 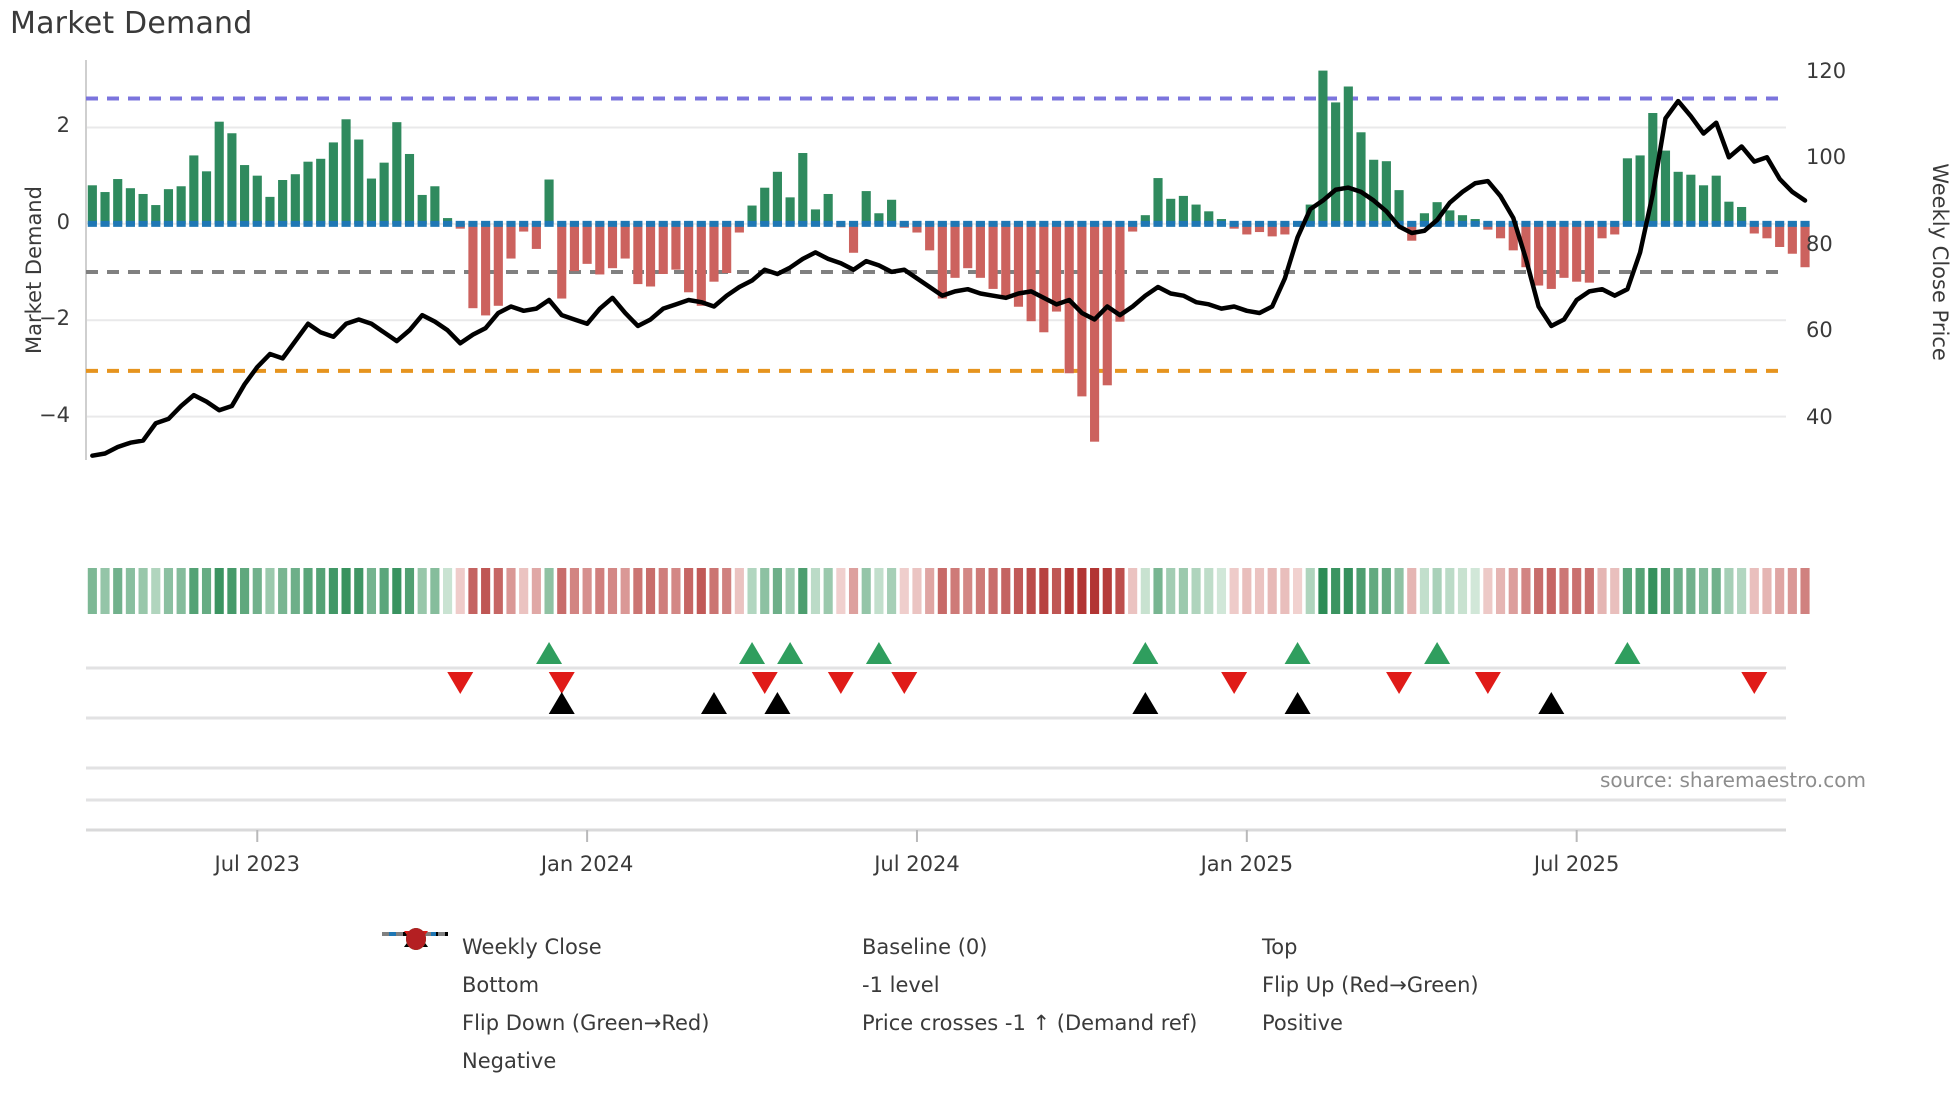 I want to click on legend-circle-icon, so click(x=416, y=1000).